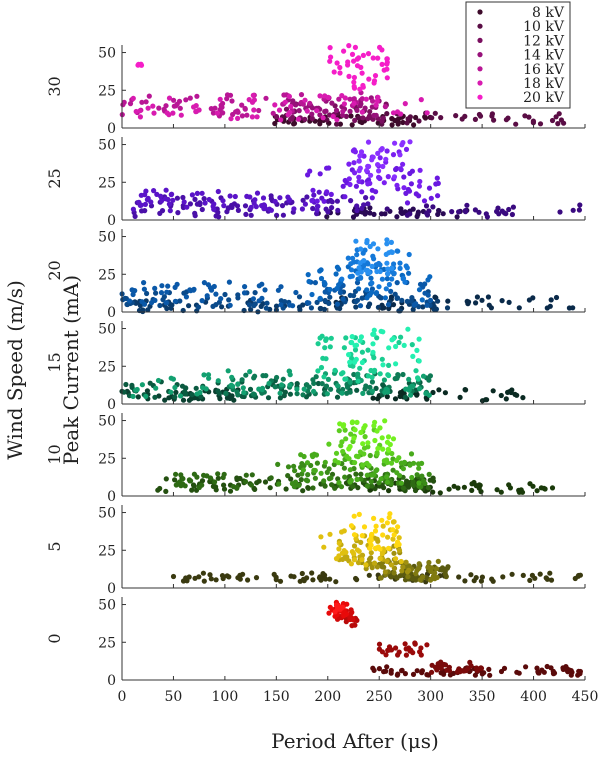  What do you see at coordinates (107, 459) in the screenshot?
I see `y-tick-label: 25` at bounding box center [107, 459].